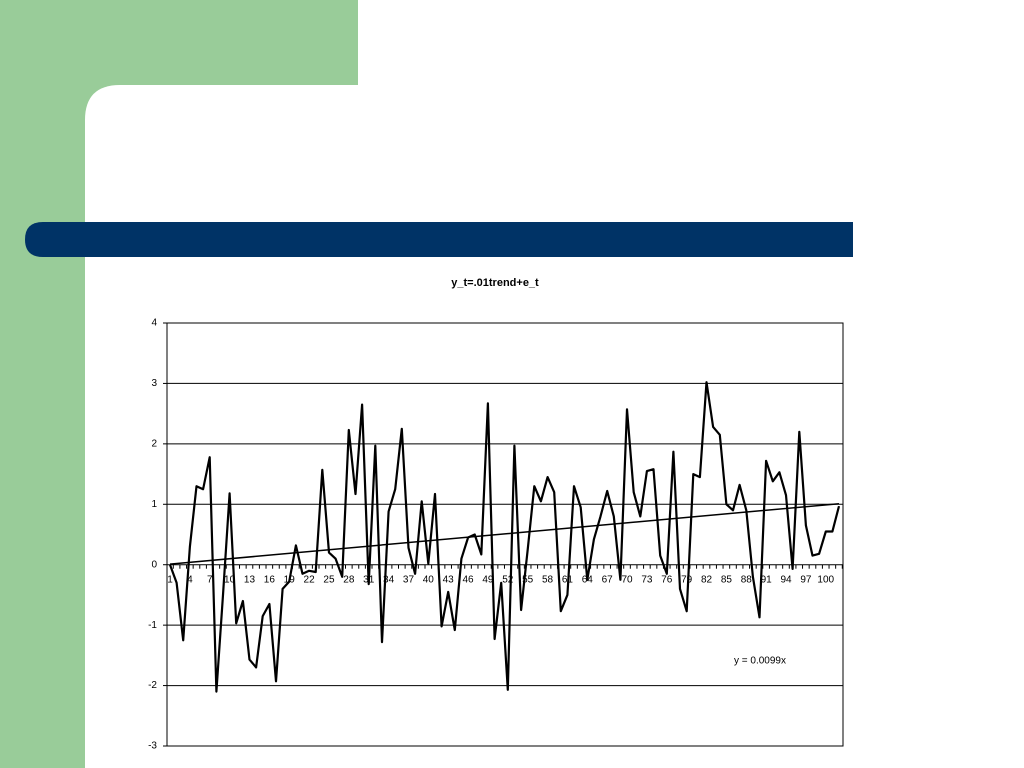 The image size is (1024, 768). I want to click on x-tick-label: 1, so click(170, 579).